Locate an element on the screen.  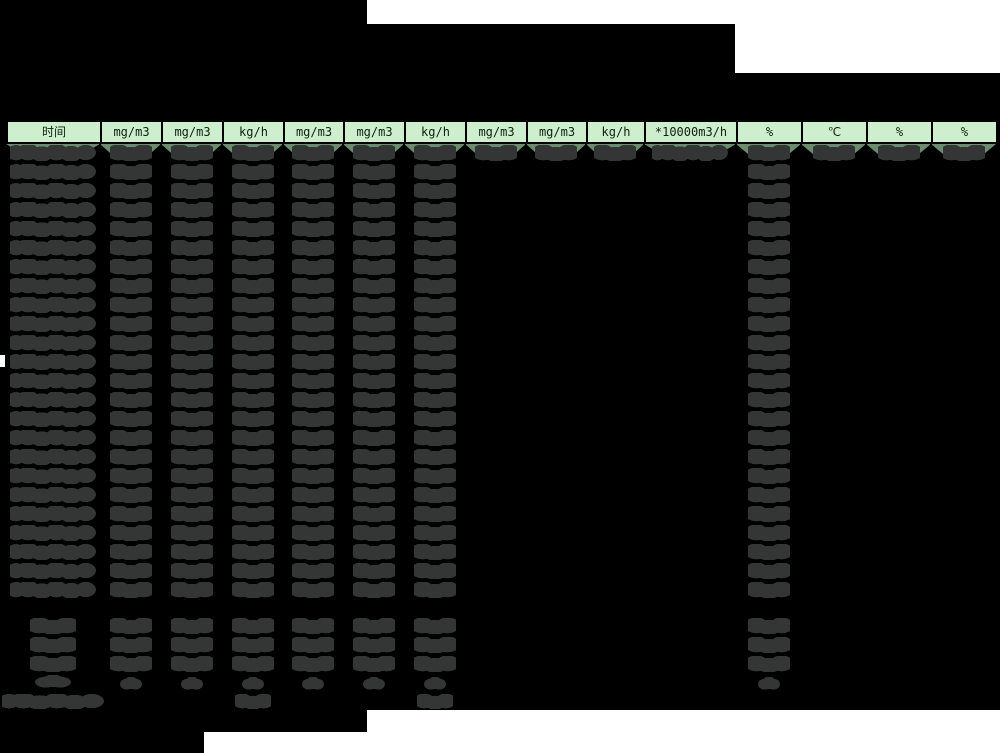
column-header-0: 时间 is located at coordinates (53, 132).